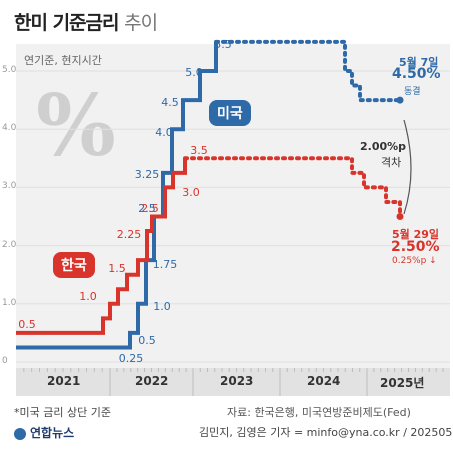  What do you see at coordinates (9, 186) in the screenshot?
I see `y-tick-label: 3.0` at bounding box center [9, 186].